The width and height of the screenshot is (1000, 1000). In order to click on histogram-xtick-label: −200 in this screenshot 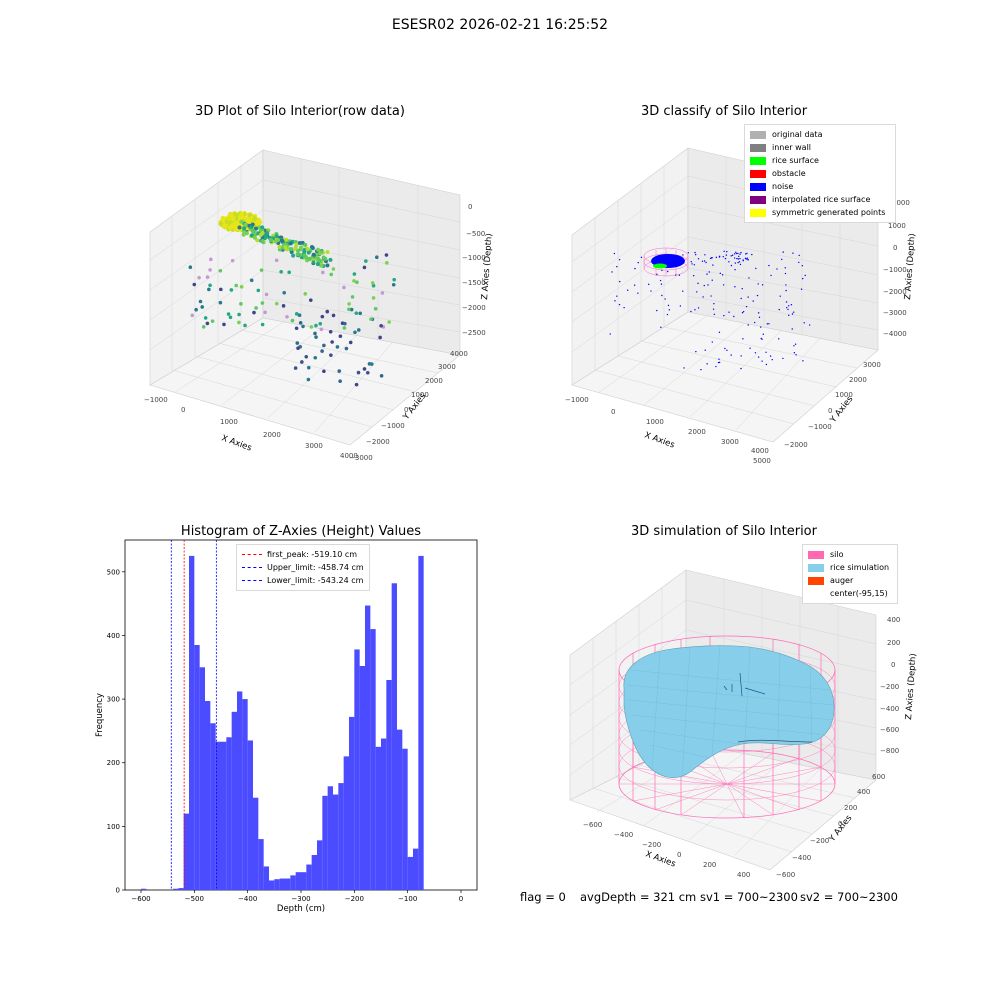, I will do `click(354, 899)`.